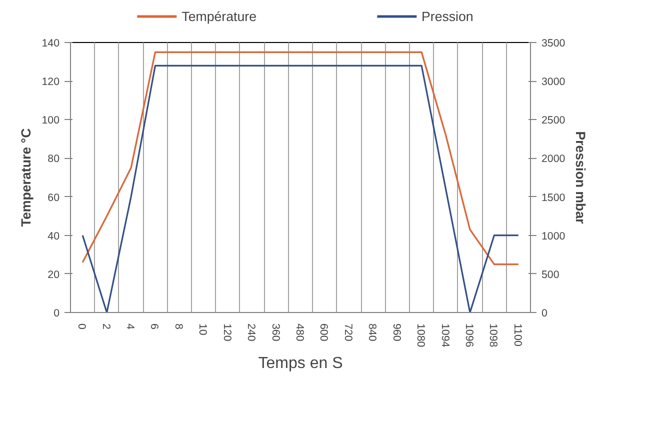 This screenshot has width=649, height=423. I want to click on y-tick-label: 20, so click(54, 274).